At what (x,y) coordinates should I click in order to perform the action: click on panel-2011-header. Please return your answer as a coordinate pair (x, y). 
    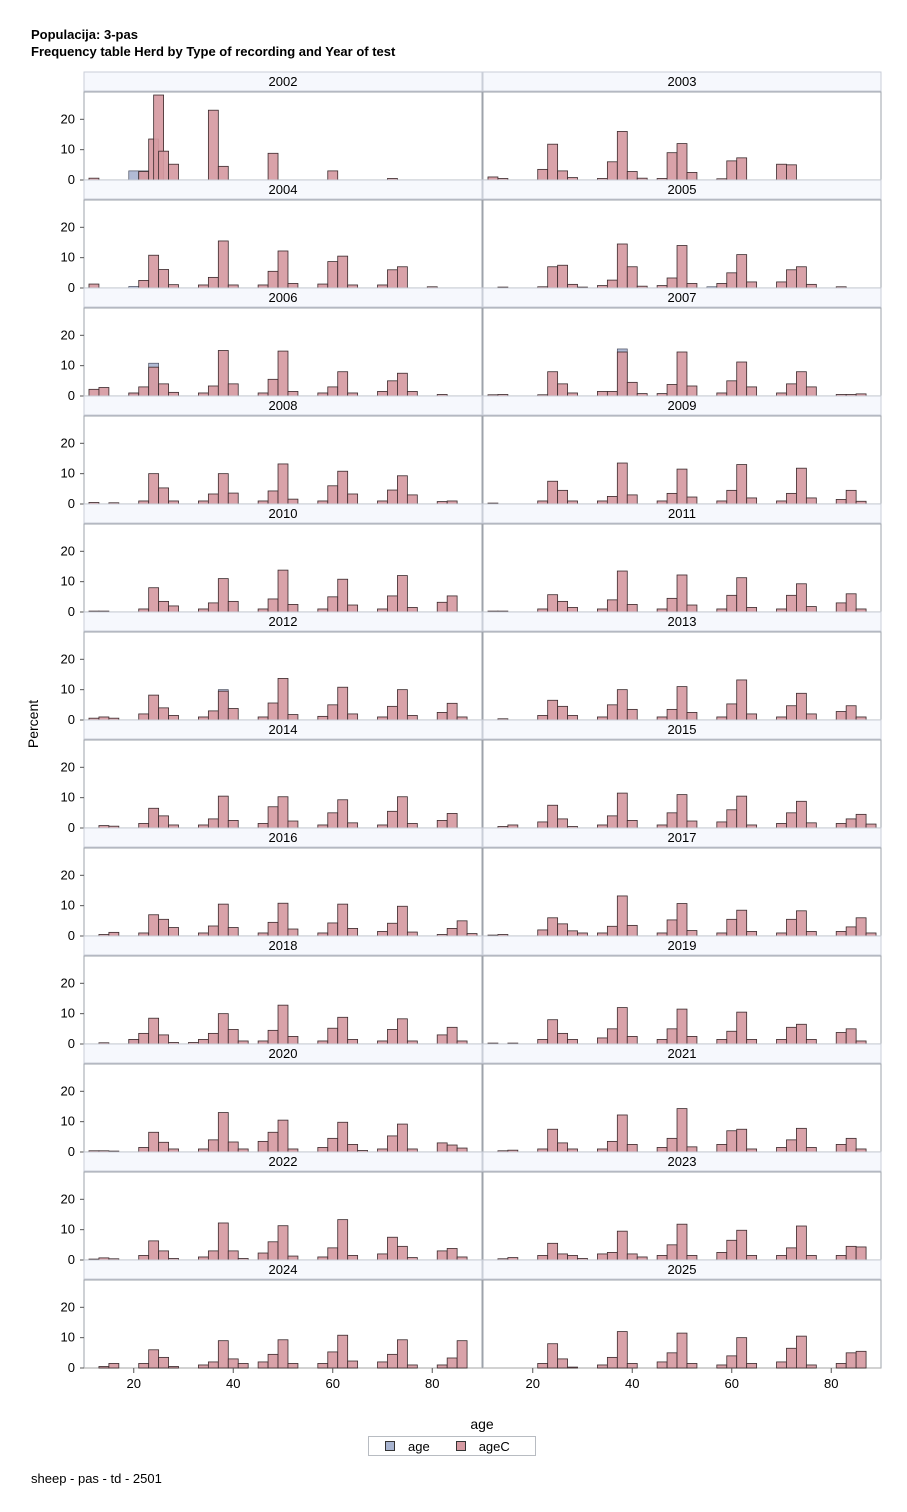
    Looking at the image, I should click on (682, 513).